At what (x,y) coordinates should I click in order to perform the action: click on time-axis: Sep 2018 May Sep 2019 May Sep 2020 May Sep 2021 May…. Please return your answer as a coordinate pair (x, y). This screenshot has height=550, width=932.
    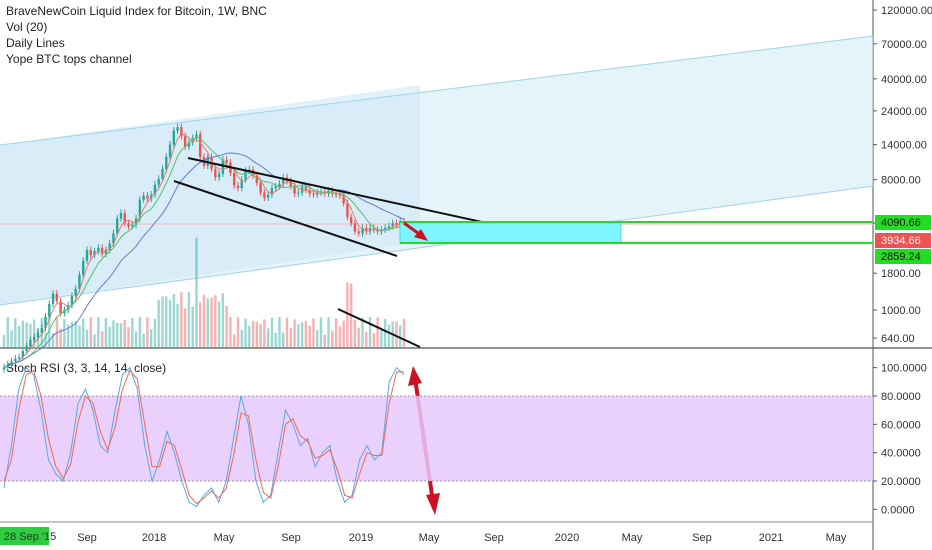
    Looking at the image, I should click on (423, 536).